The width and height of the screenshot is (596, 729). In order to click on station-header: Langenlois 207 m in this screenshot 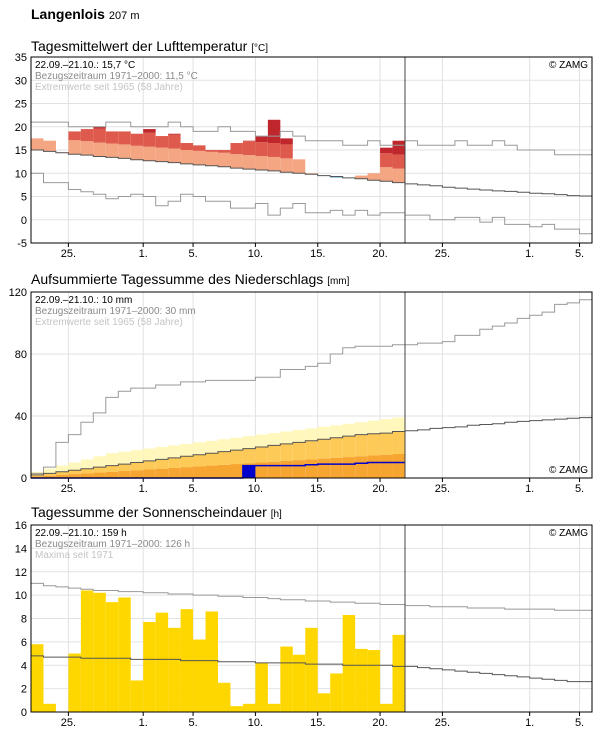, I will do `click(85, 14)`.